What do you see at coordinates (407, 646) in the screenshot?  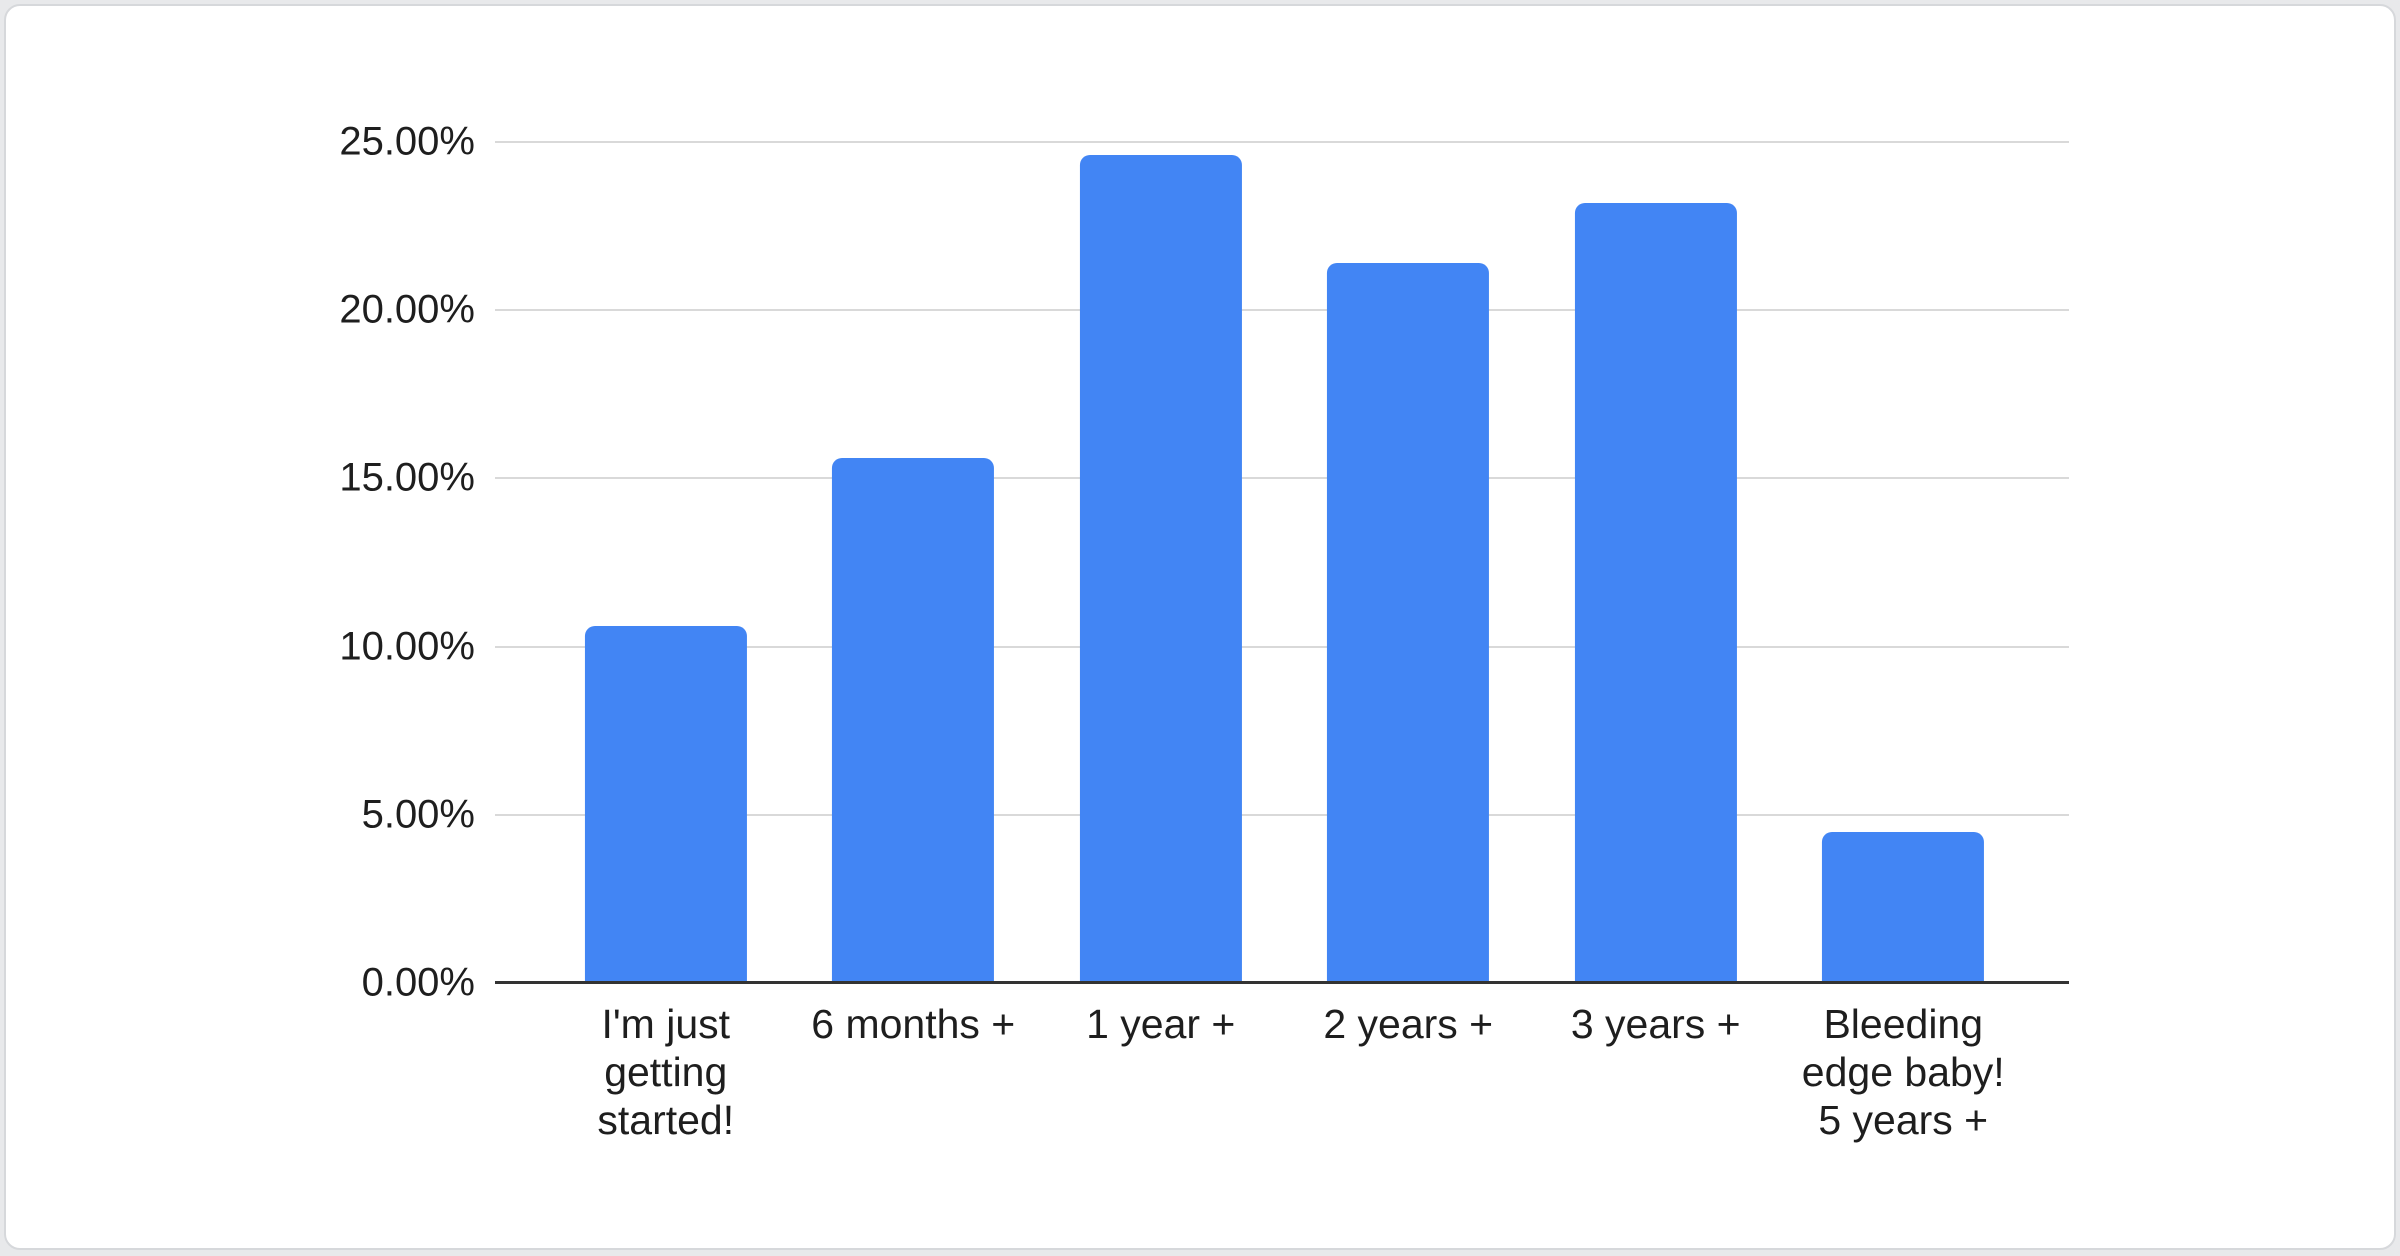 I see `y-axis-tick-label: 10.00%` at bounding box center [407, 646].